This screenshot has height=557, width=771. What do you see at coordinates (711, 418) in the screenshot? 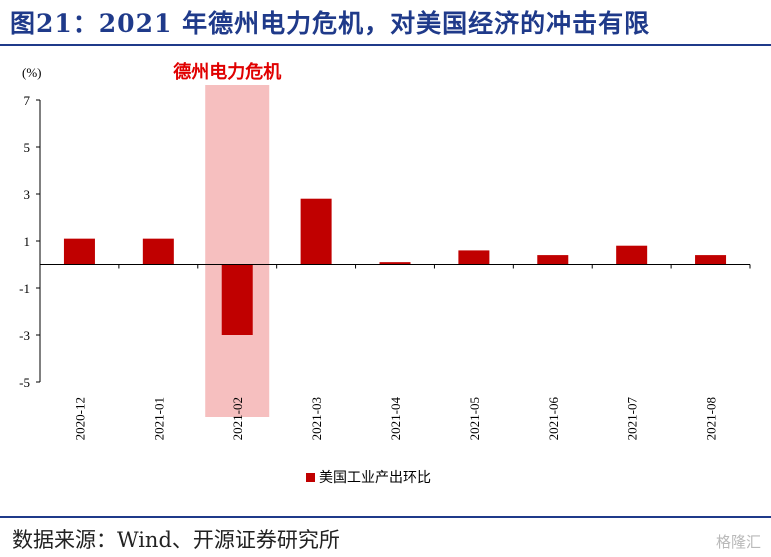
I see `x-tick-label-2021-08: 2021-08` at bounding box center [711, 418].